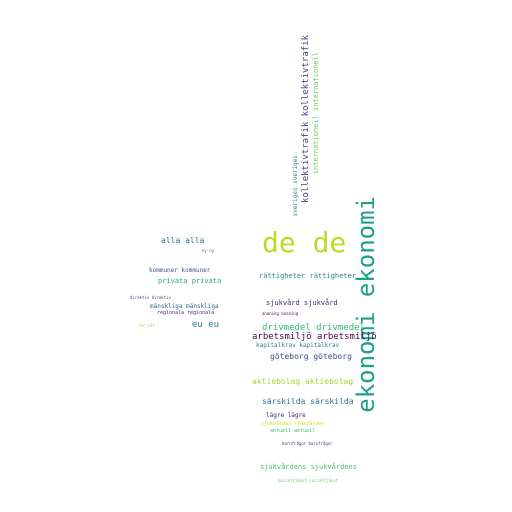 The width and height of the screenshot is (512, 512). What do you see at coordinates (307, 443) in the screenshot?
I see `word: barnfrågor barnfrågor` at bounding box center [307, 443].